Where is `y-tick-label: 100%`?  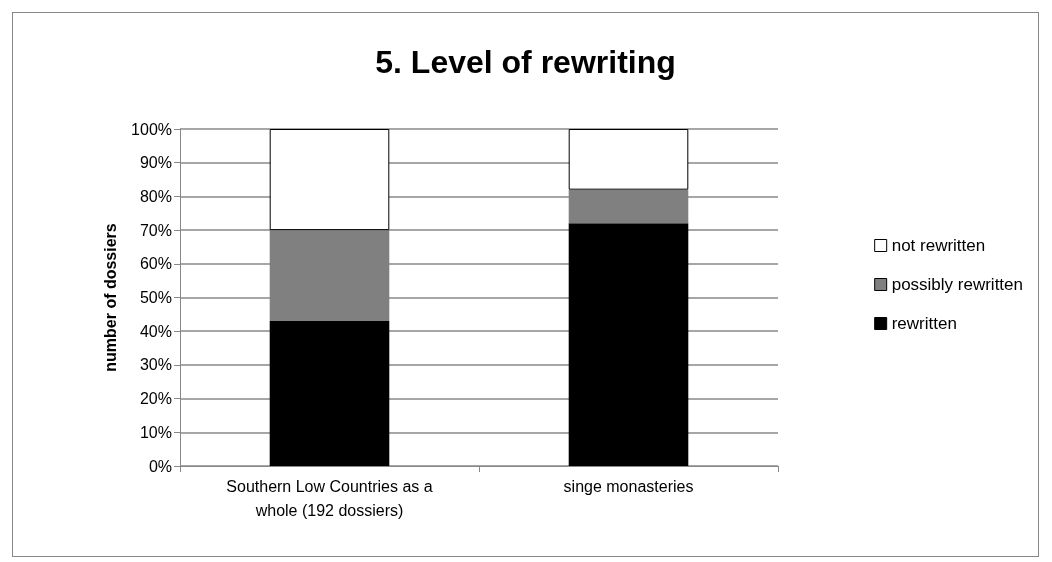 y-tick-label: 100% is located at coordinates (151, 129).